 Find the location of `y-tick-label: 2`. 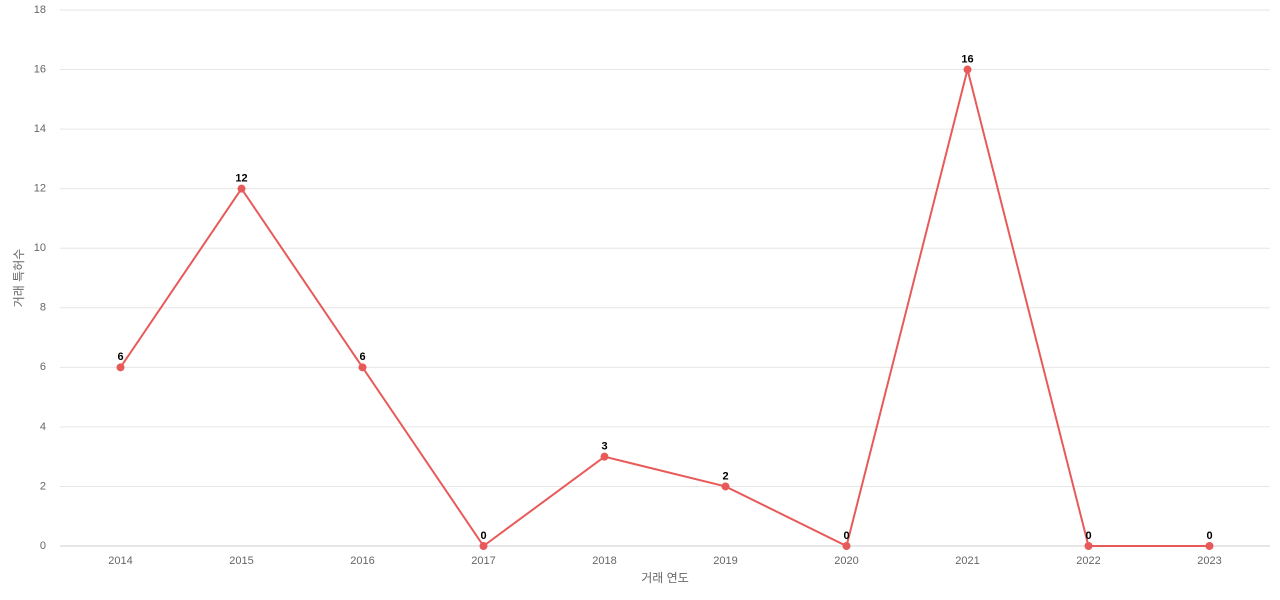

y-tick-label: 2 is located at coordinates (43, 486).